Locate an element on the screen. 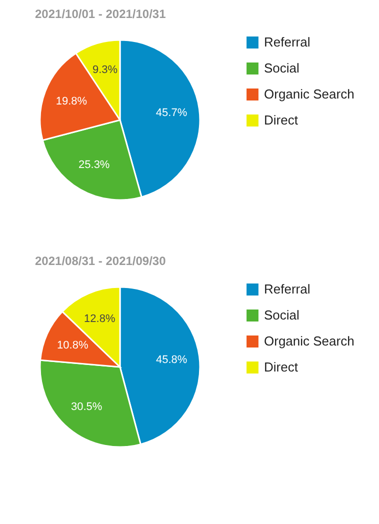  data-label: 45.8% is located at coordinates (172, 360).